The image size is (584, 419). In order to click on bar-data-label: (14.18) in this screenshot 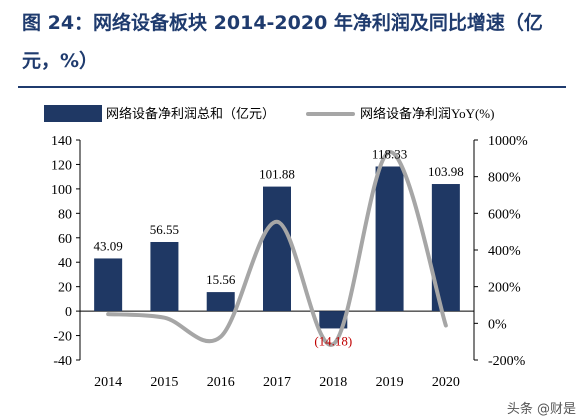, I will do `click(333, 340)`.